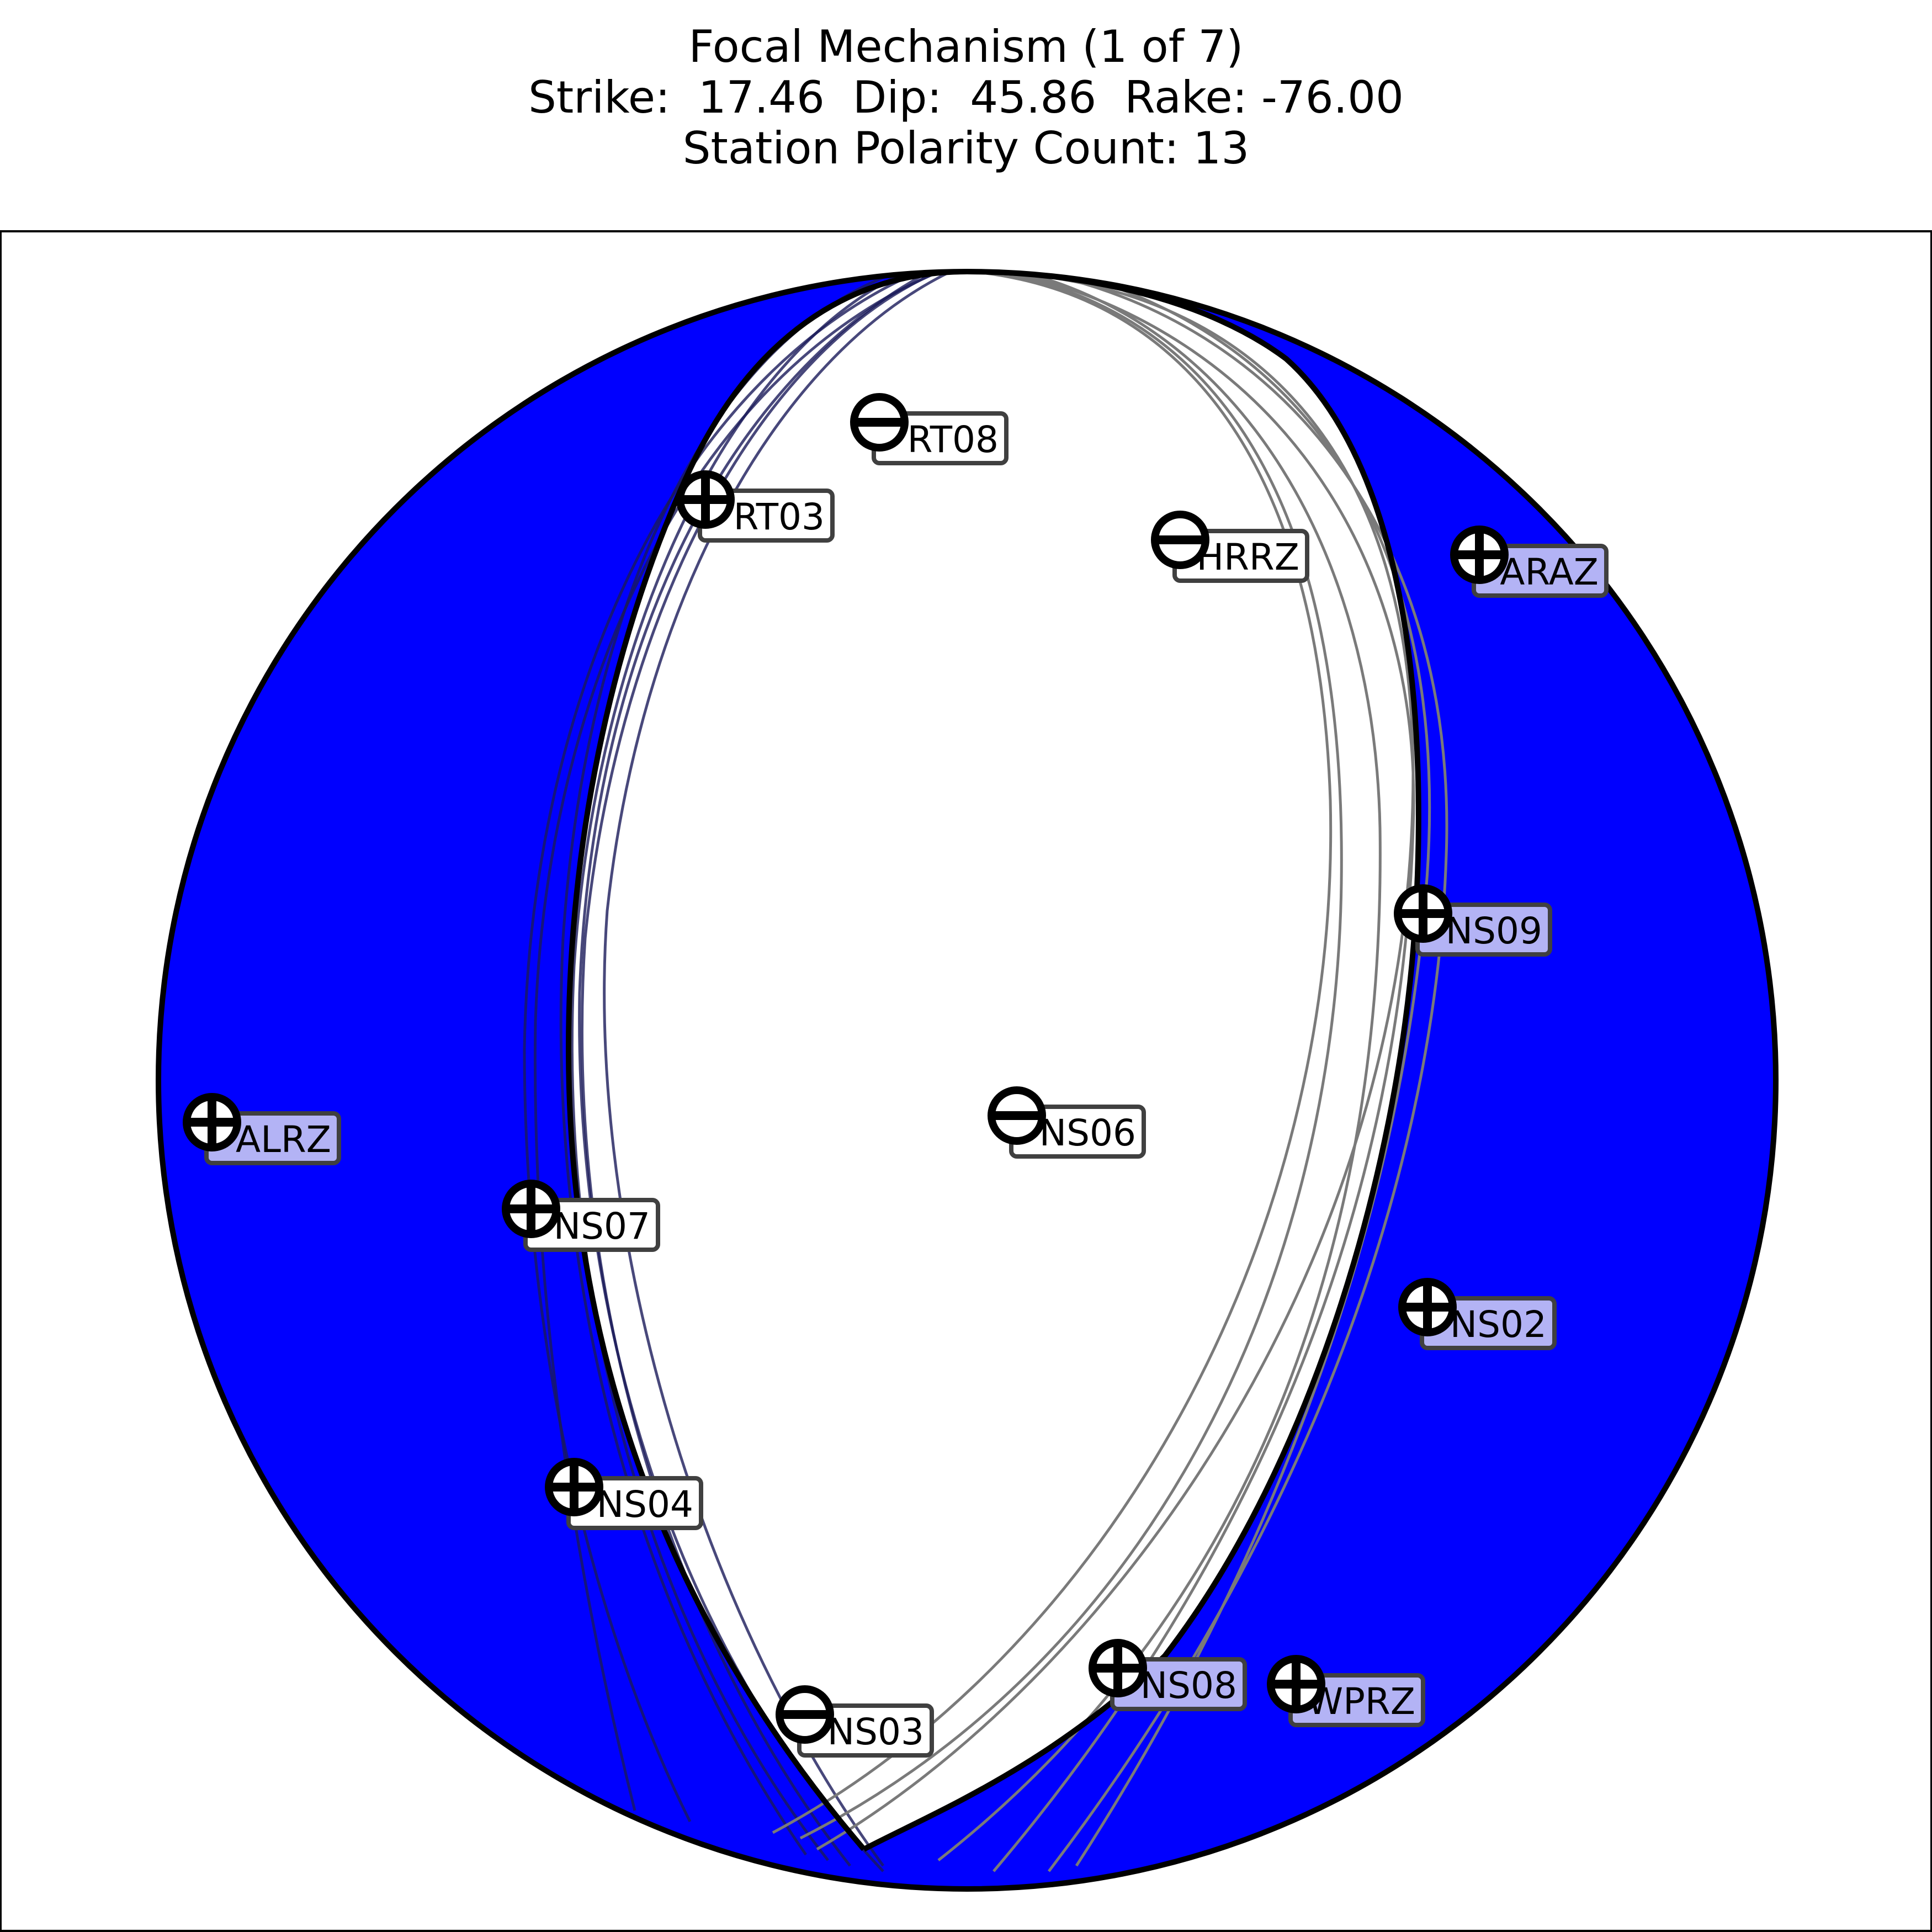  What do you see at coordinates (966, 97) in the screenshot?
I see `title-line-strike-dip-rake: Strike: 17.46 Dip: 45.86 Rake: -76.00` at bounding box center [966, 97].